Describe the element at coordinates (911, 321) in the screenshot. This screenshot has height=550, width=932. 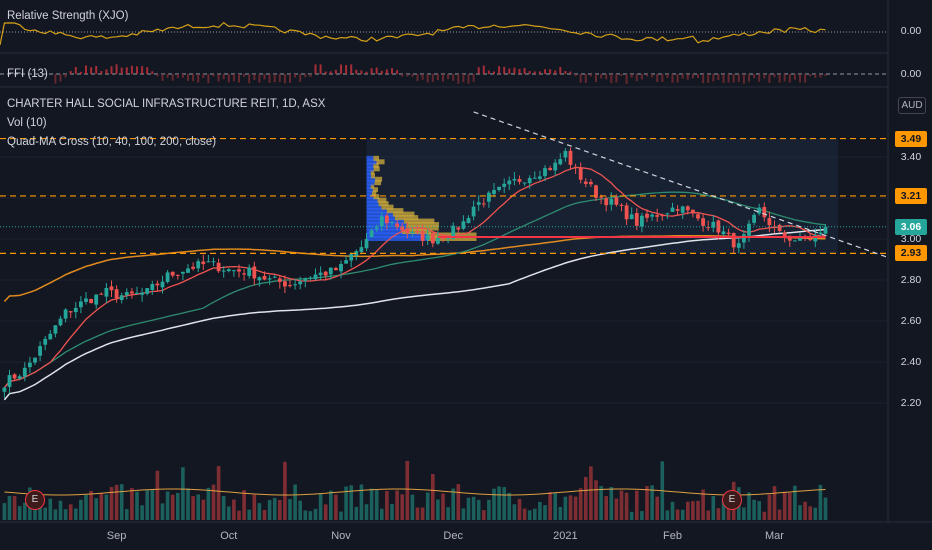
I see `price-tick-label: 2.60` at that location.